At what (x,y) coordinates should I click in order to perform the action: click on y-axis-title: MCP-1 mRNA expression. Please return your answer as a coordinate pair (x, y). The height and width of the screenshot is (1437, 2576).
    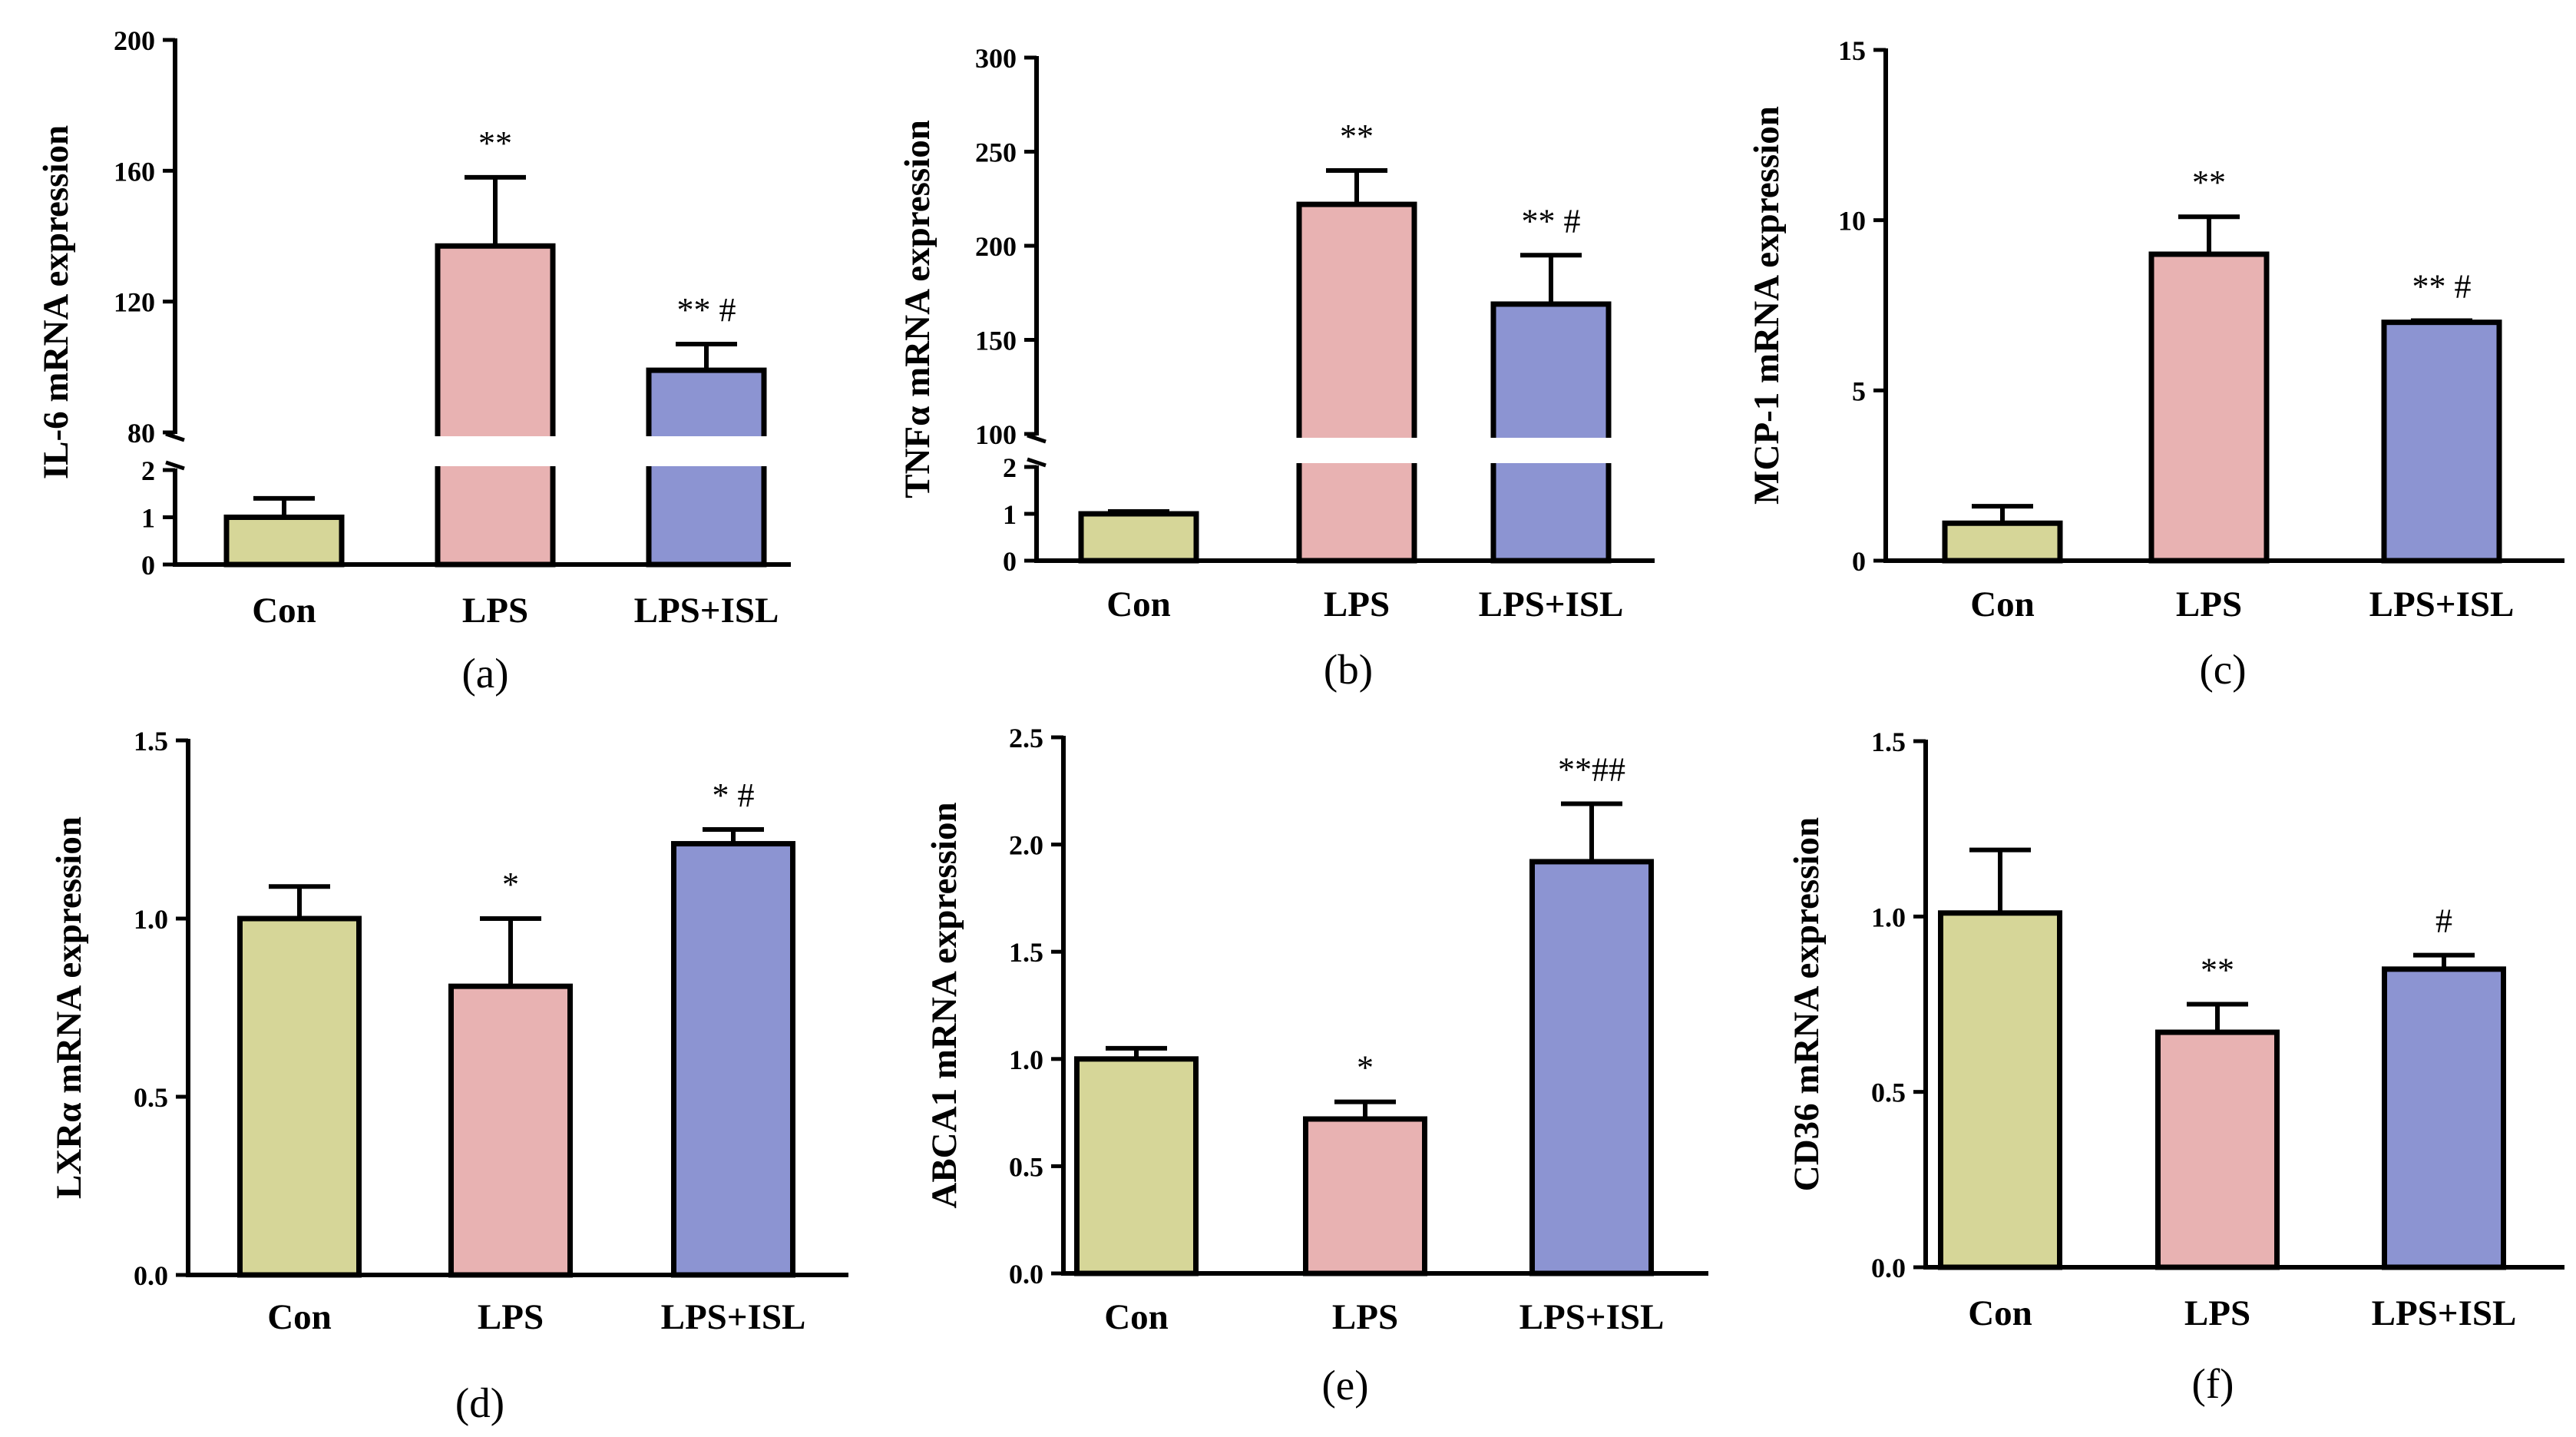
    Looking at the image, I should click on (1767, 305).